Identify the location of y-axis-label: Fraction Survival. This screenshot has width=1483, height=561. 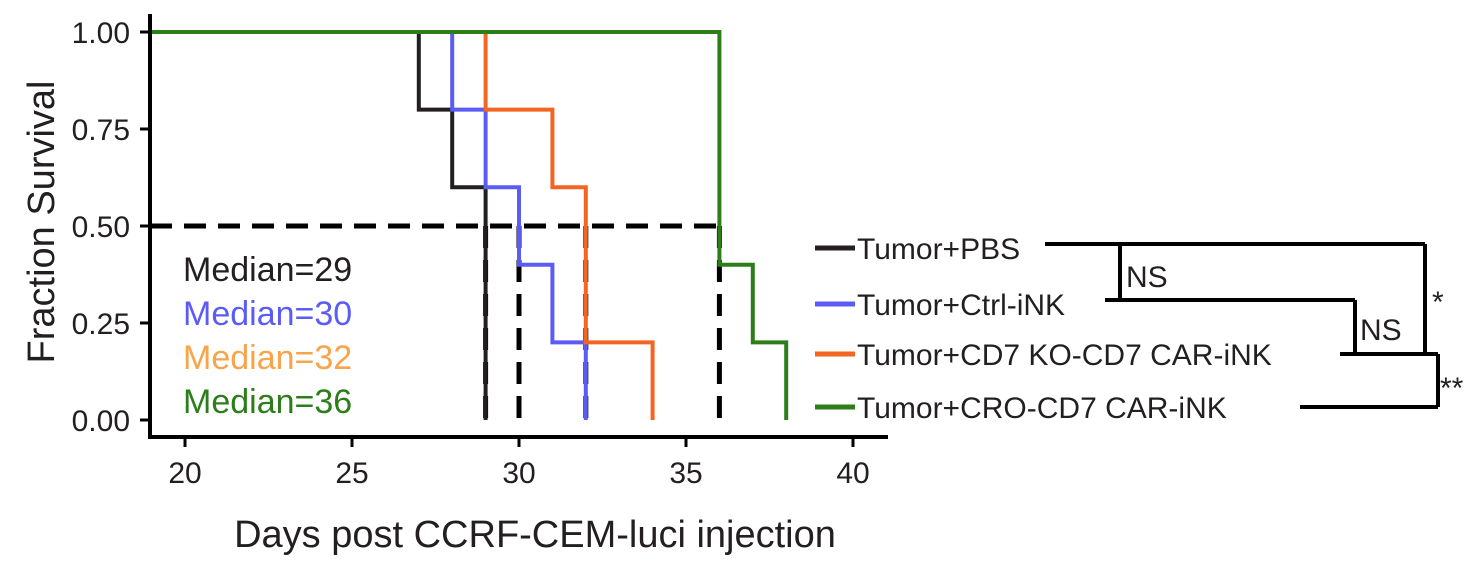
(42, 222).